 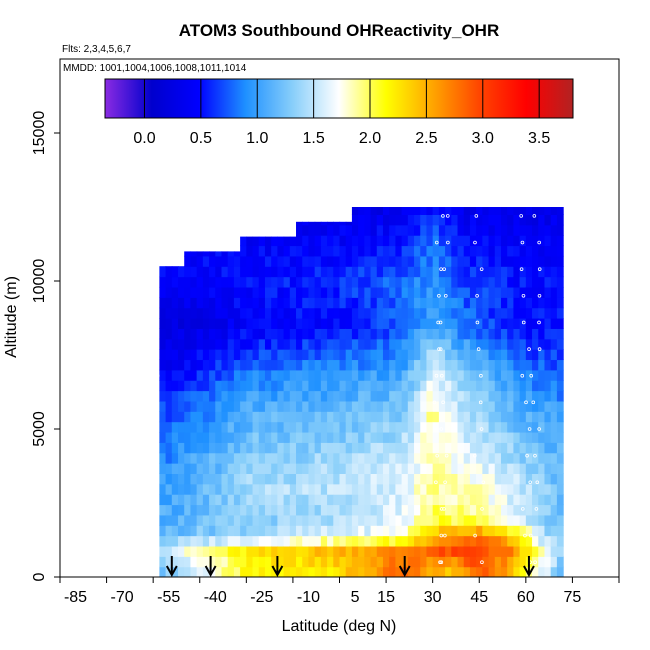 What do you see at coordinates (483, 138) in the screenshot?
I see `colorbar-tick-label: 3.0` at bounding box center [483, 138].